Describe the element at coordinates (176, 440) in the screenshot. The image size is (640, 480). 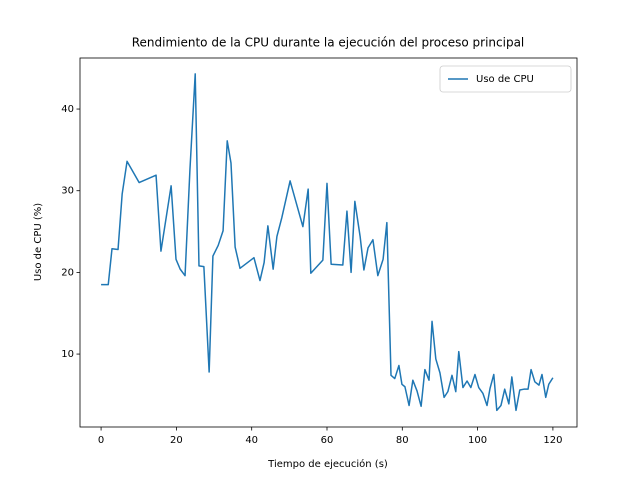
I see `x-tick-label: 20` at that location.